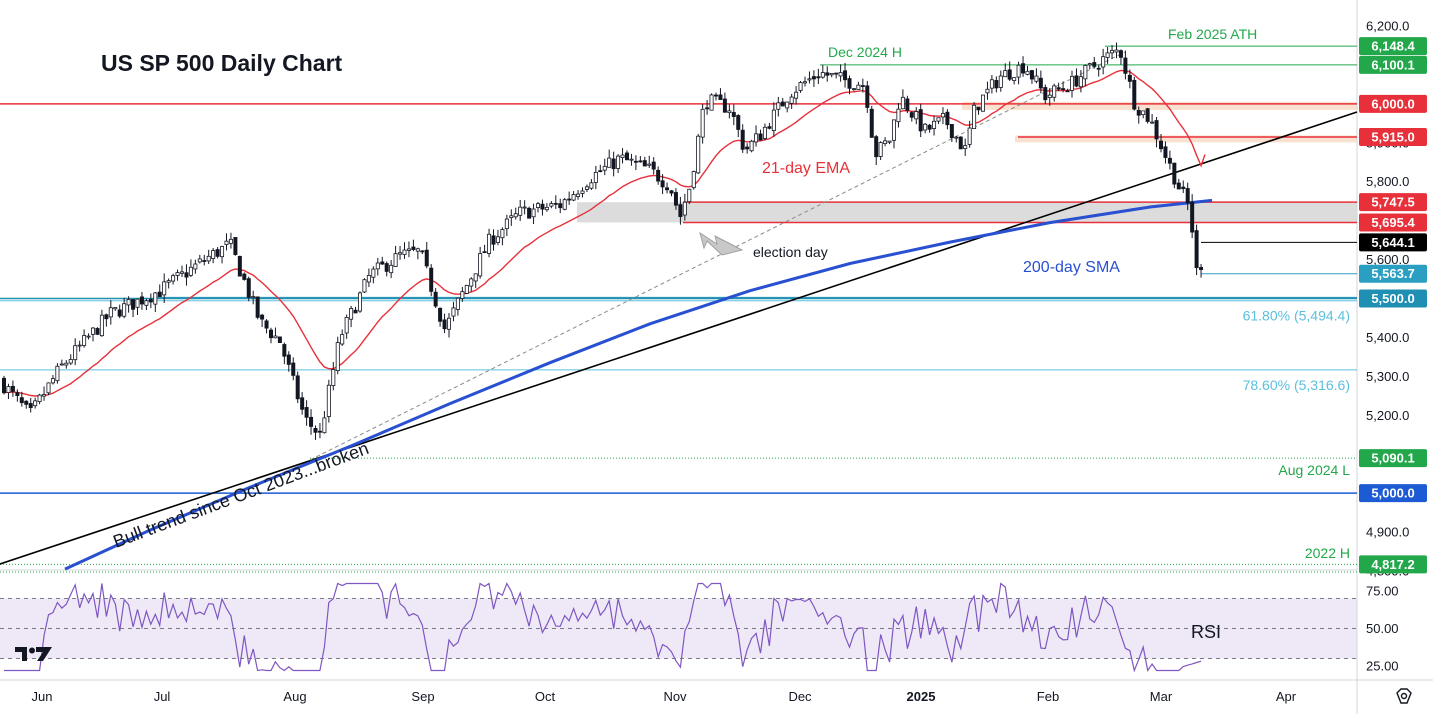 The height and width of the screenshot is (719, 1433). I want to click on settings-icon, so click(1404, 696).